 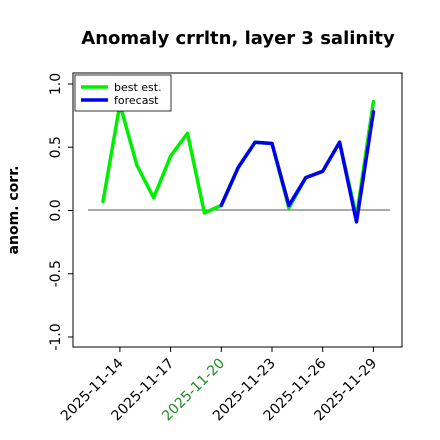 I want to click on y-tick-label: 1.0, so click(x=56, y=84).